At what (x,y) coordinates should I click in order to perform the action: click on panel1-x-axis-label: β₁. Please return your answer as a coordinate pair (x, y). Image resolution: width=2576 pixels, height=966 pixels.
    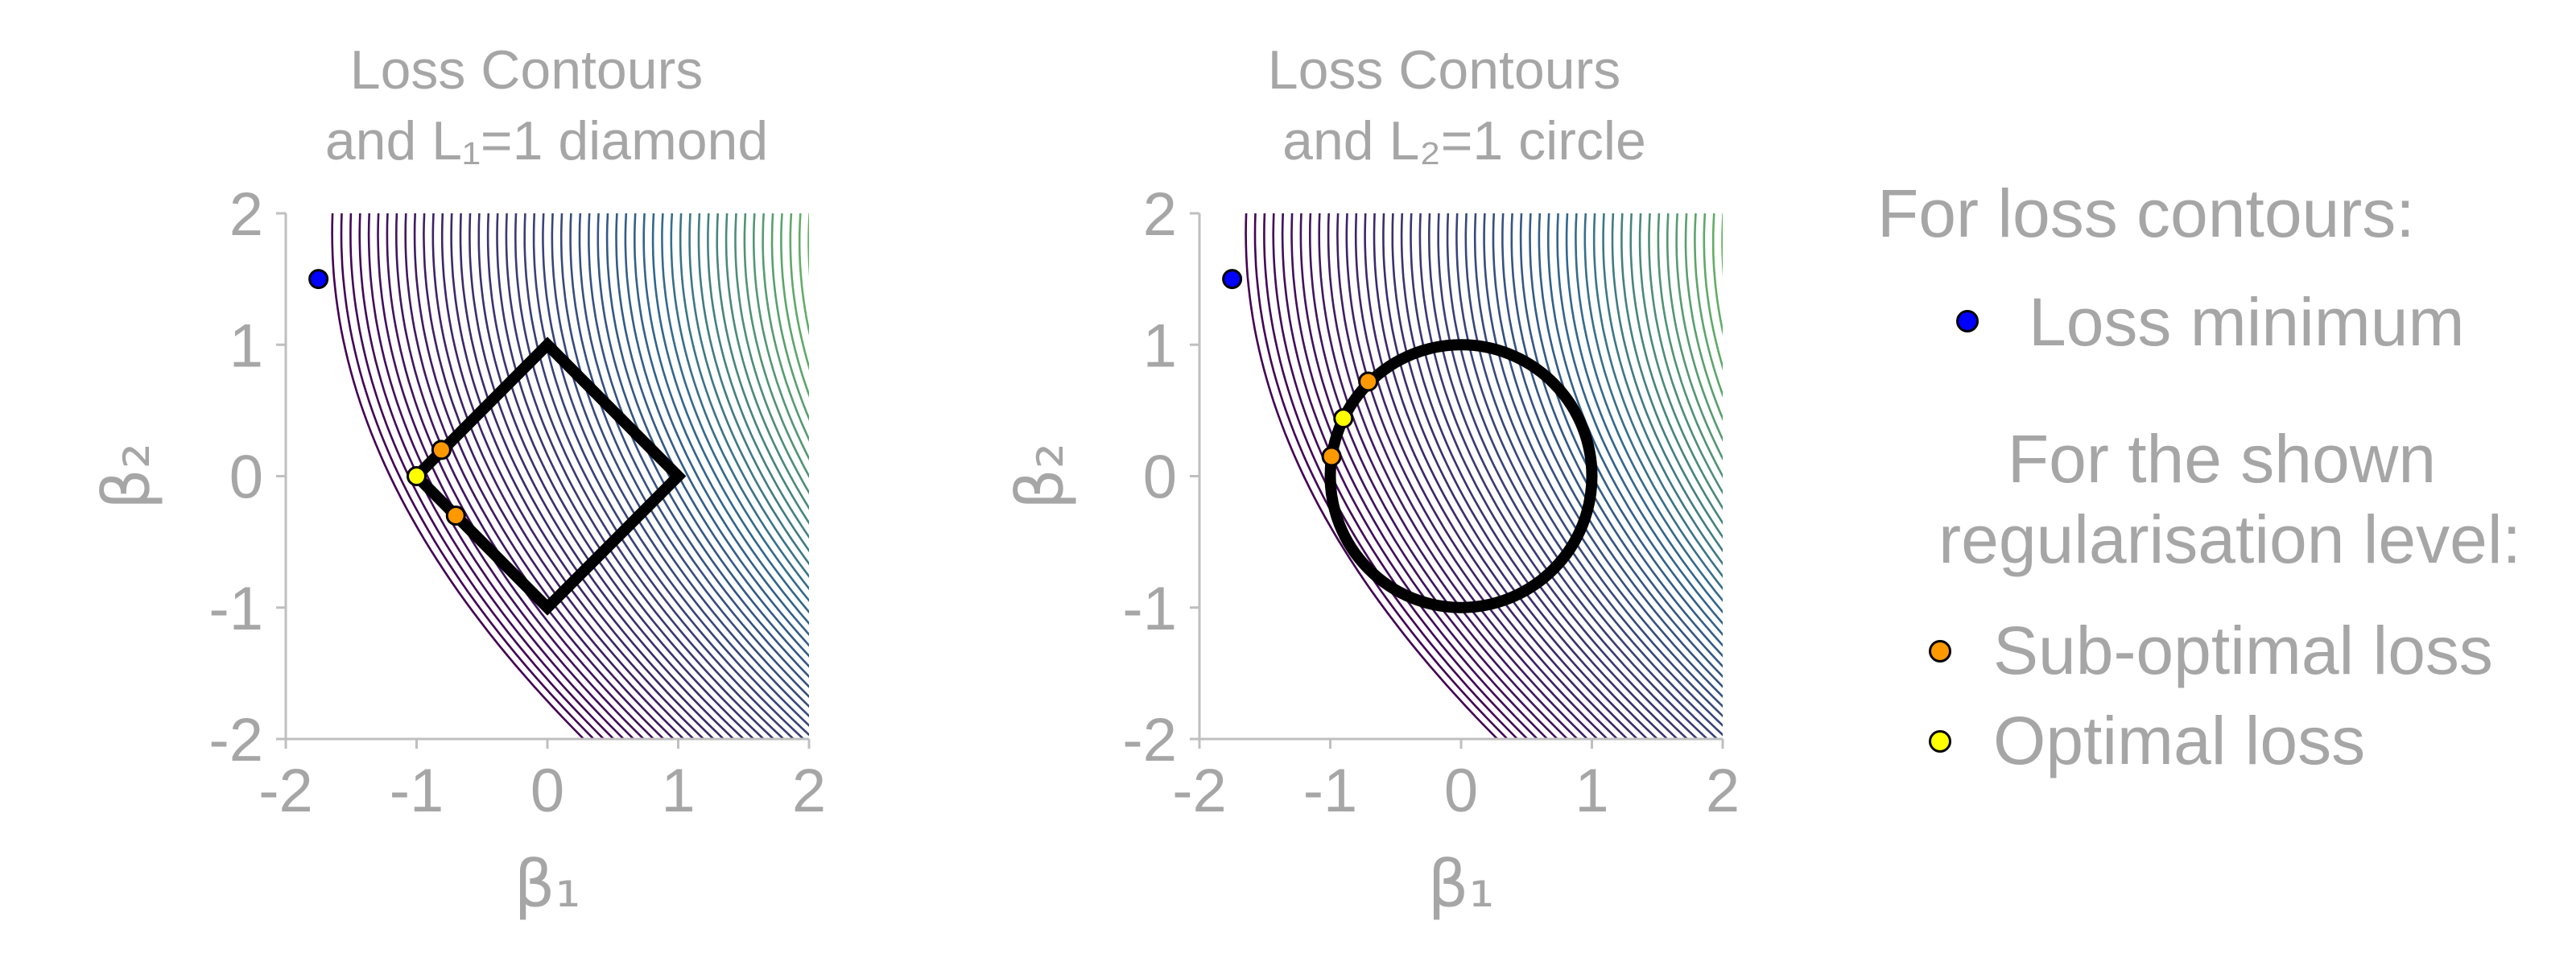
    Looking at the image, I should click on (547, 885).